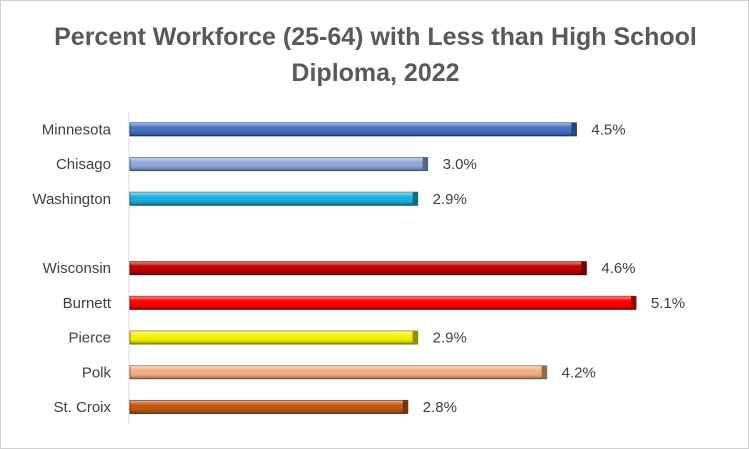 Image resolution: width=749 pixels, height=449 pixels. What do you see at coordinates (77, 129) in the screenshot?
I see `category-label-minnesota: Minnesota` at bounding box center [77, 129].